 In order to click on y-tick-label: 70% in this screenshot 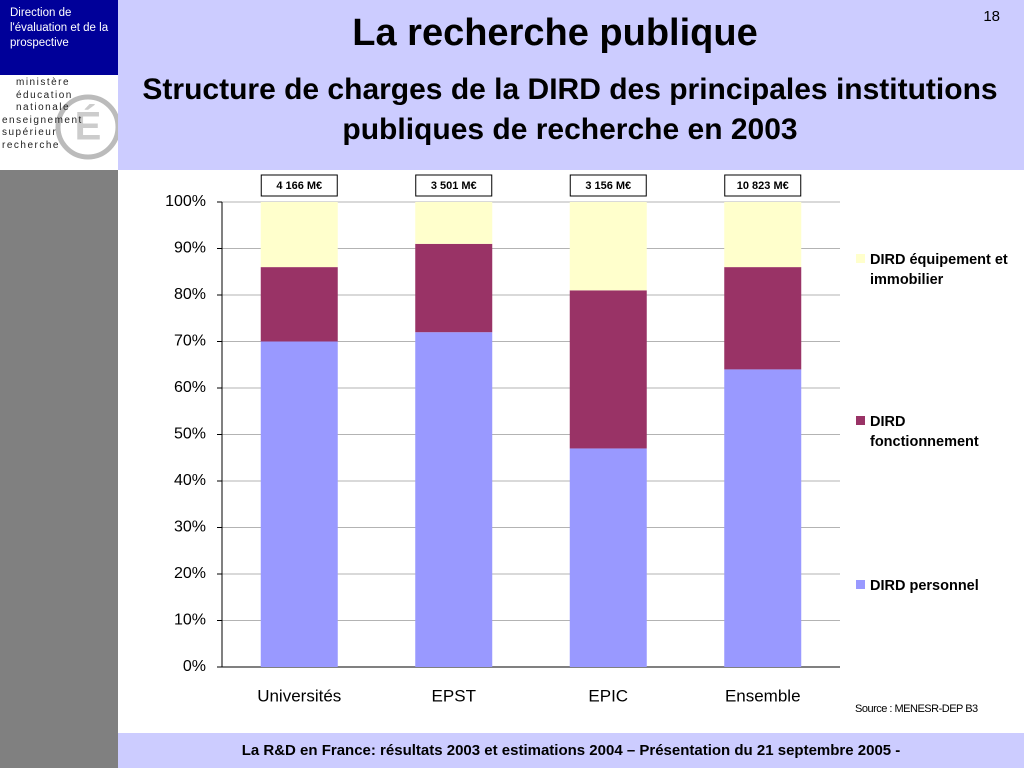, I will do `click(190, 341)`.